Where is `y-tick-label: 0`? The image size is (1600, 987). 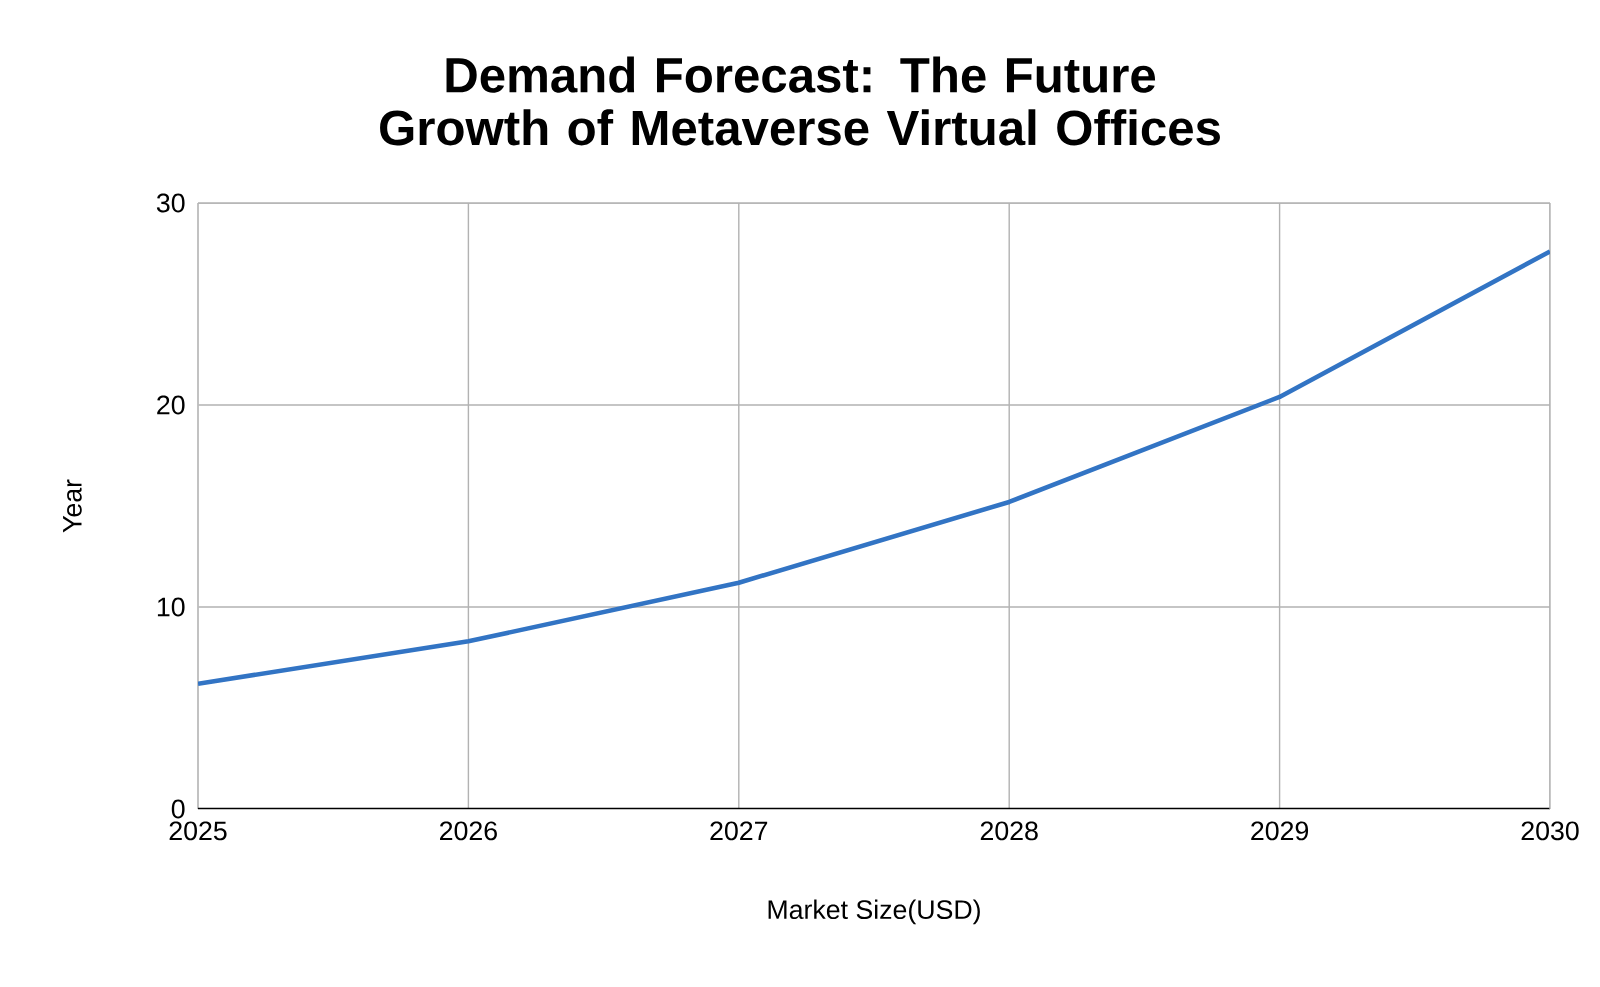
y-tick-label: 0 is located at coordinates (178, 809).